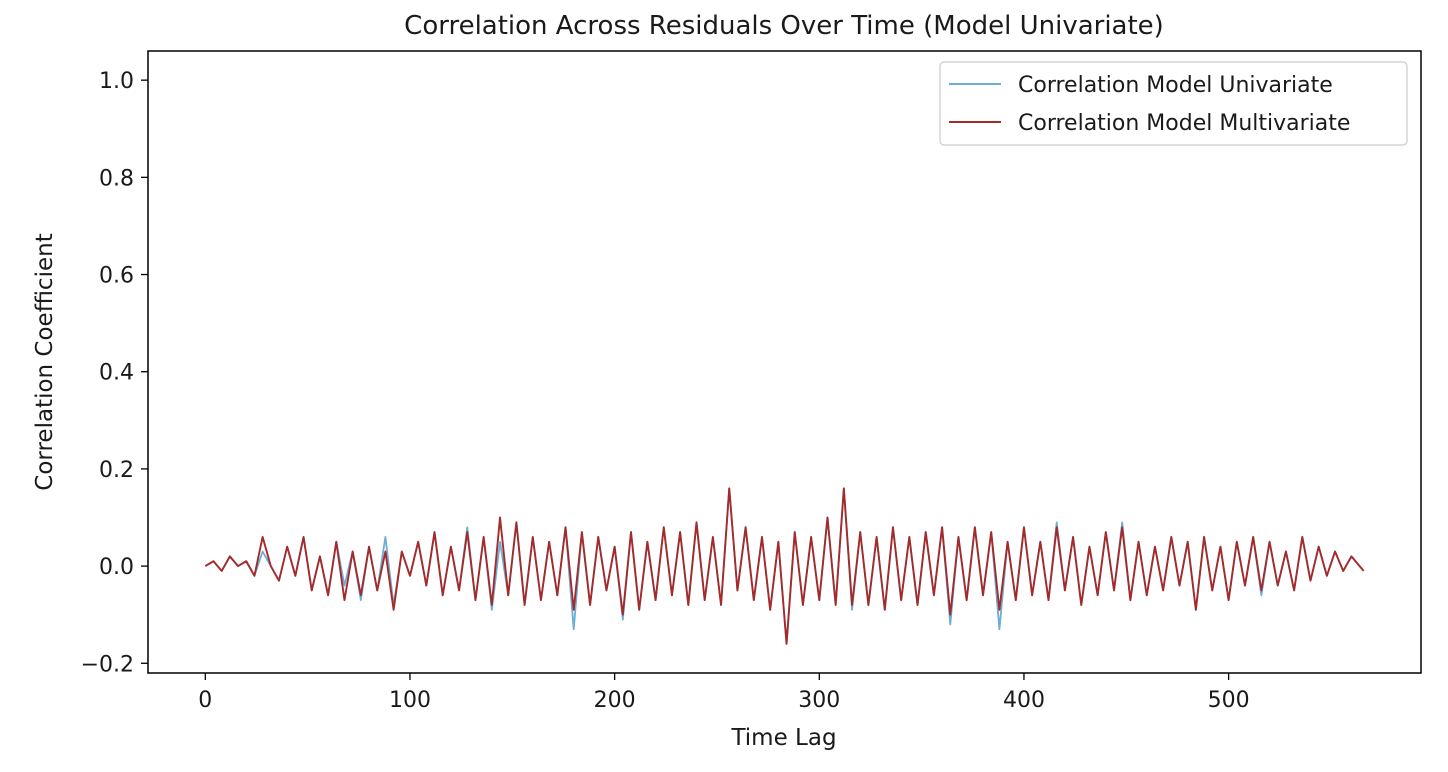 Image resolution: width=1448 pixels, height=772 pixels. What do you see at coordinates (819, 700) in the screenshot?
I see `x-tick-label: 300` at bounding box center [819, 700].